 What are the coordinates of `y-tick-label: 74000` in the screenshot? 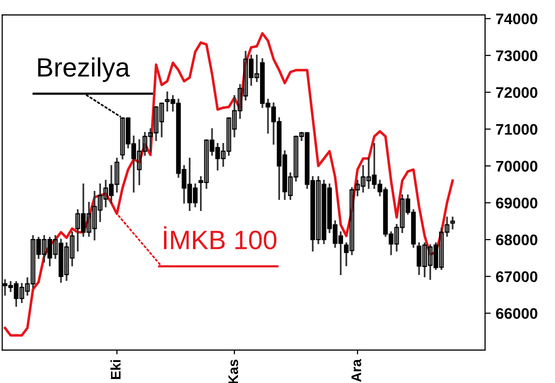 It's located at (517, 18).